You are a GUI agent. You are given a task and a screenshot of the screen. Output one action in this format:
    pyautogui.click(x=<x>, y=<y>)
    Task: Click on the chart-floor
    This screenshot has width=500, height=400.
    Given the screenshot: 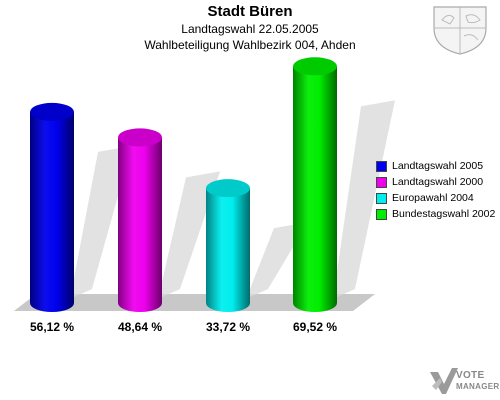 What is the action you would take?
    pyautogui.click(x=194, y=302)
    